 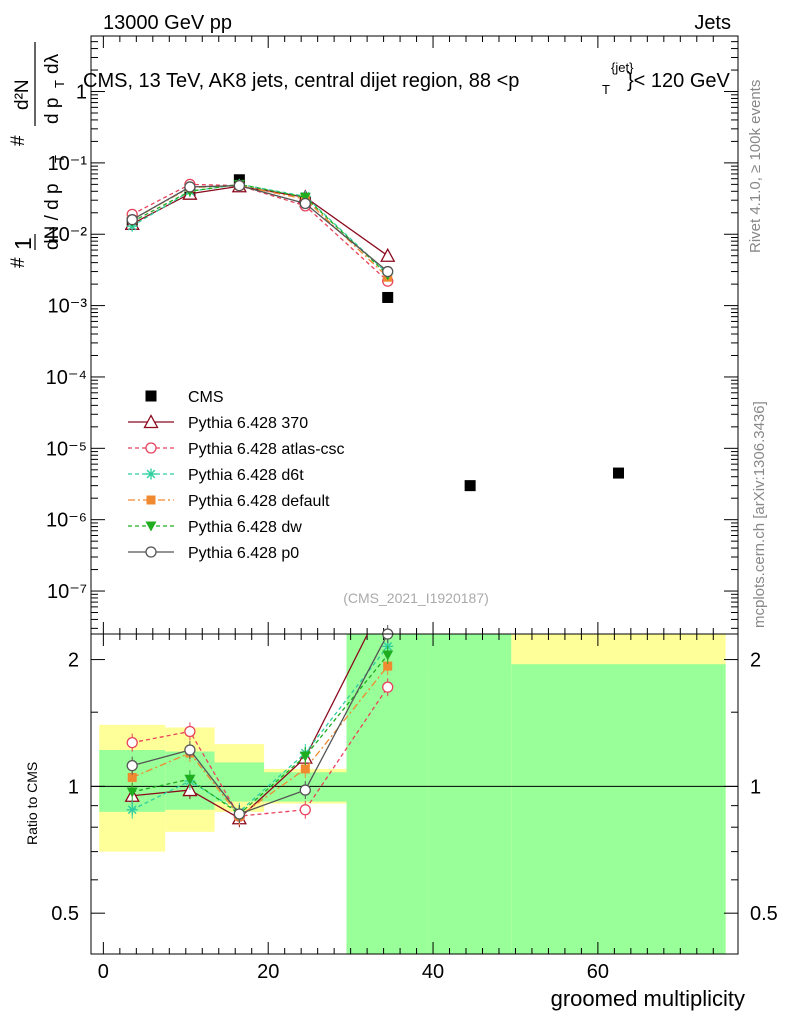 I want to click on x-tick-label: 0, so click(x=103, y=972).